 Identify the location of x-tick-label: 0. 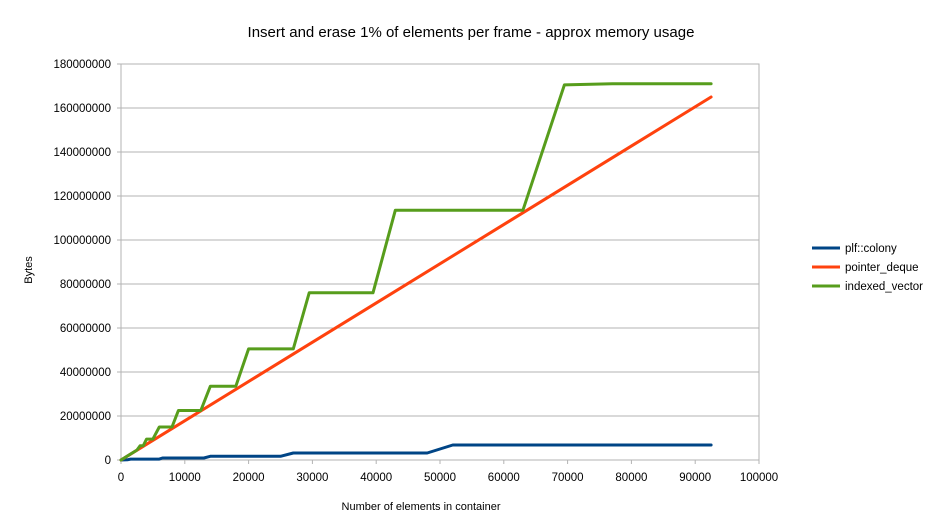
(121, 478).